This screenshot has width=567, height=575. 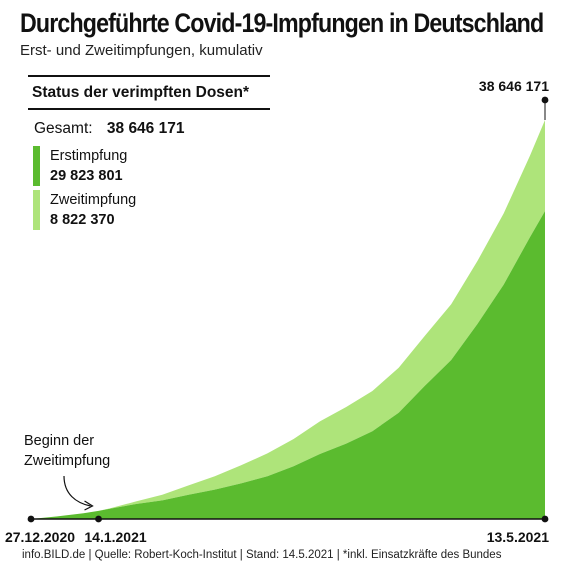 What do you see at coordinates (67, 461) in the screenshot?
I see `annotation-label: Zweitimpfung` at bounding box center [67, 461].